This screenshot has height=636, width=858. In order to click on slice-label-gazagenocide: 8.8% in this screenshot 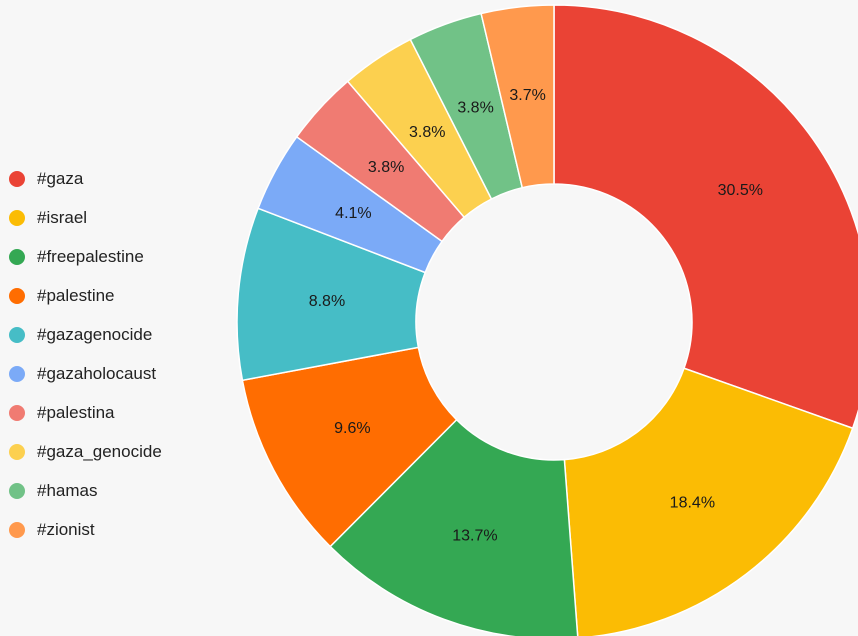, I will do `click(327, 301)`.